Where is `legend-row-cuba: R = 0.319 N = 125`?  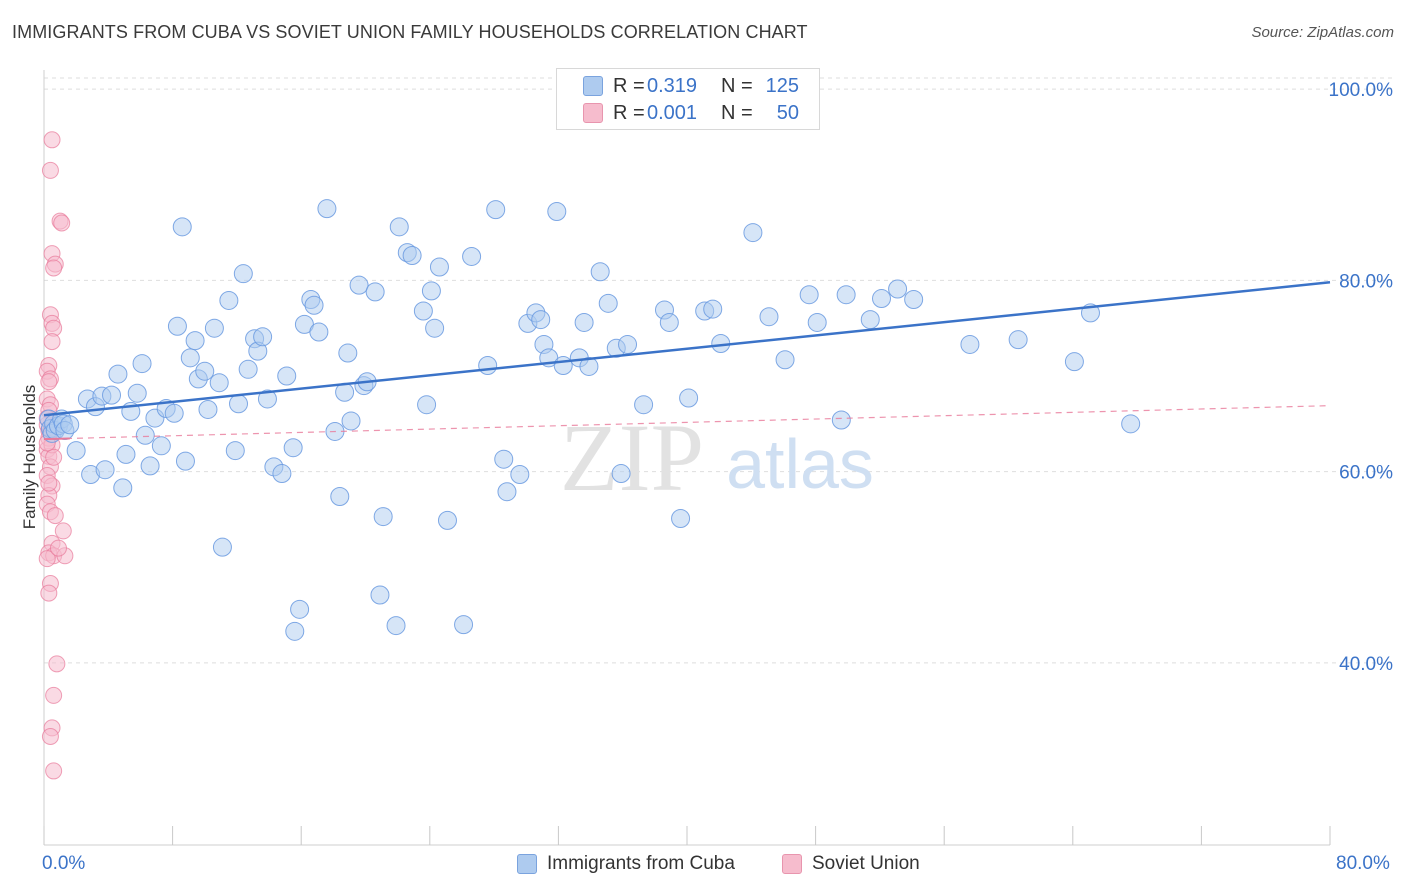
legend-row-cuba: R = 0.319 N = 125 is located at coordinates (691, 86).